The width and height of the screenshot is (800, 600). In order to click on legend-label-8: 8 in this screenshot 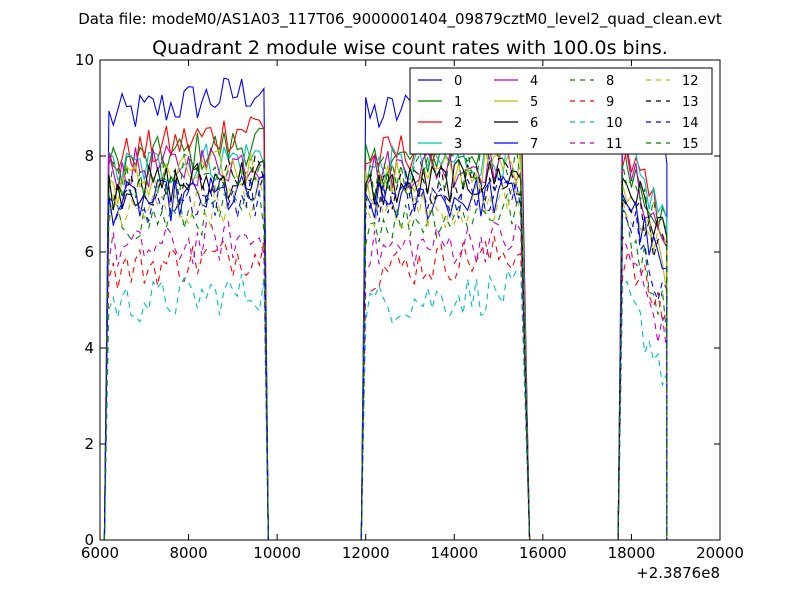, I will do `click(610, 81)`.